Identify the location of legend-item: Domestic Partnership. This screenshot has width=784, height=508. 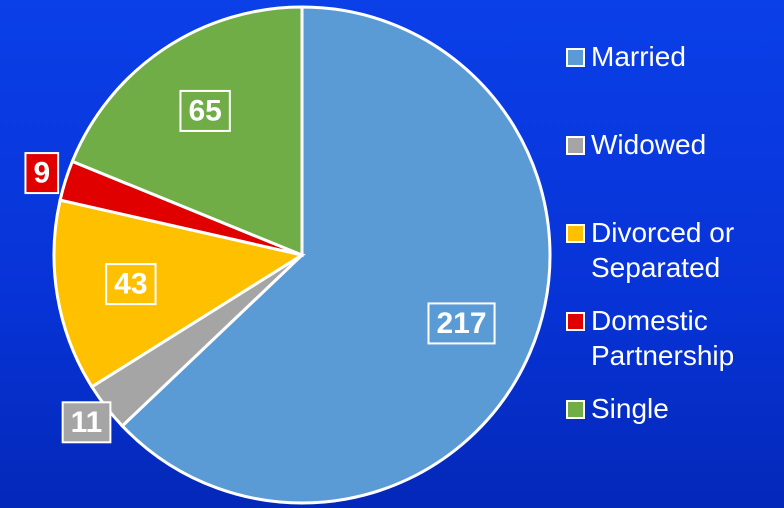
(663, 338).